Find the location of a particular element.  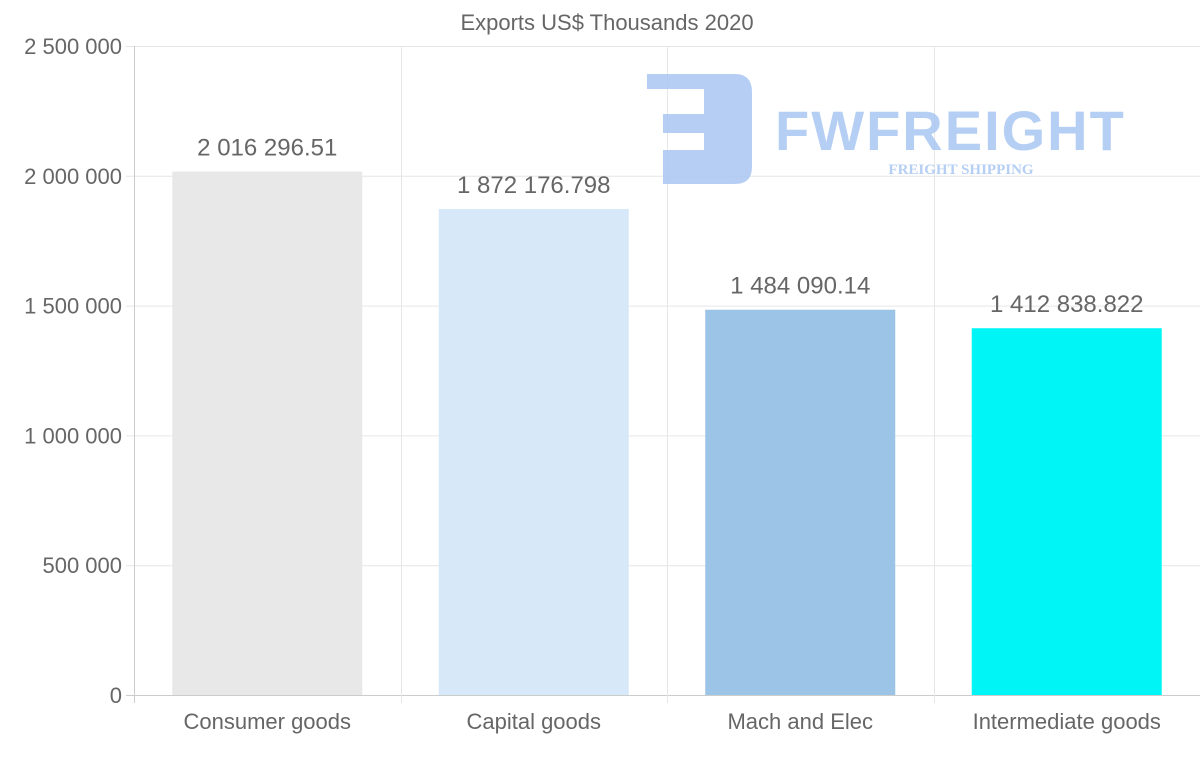

data-label: 1 484 090.14 is located at coordinates (800, 286).